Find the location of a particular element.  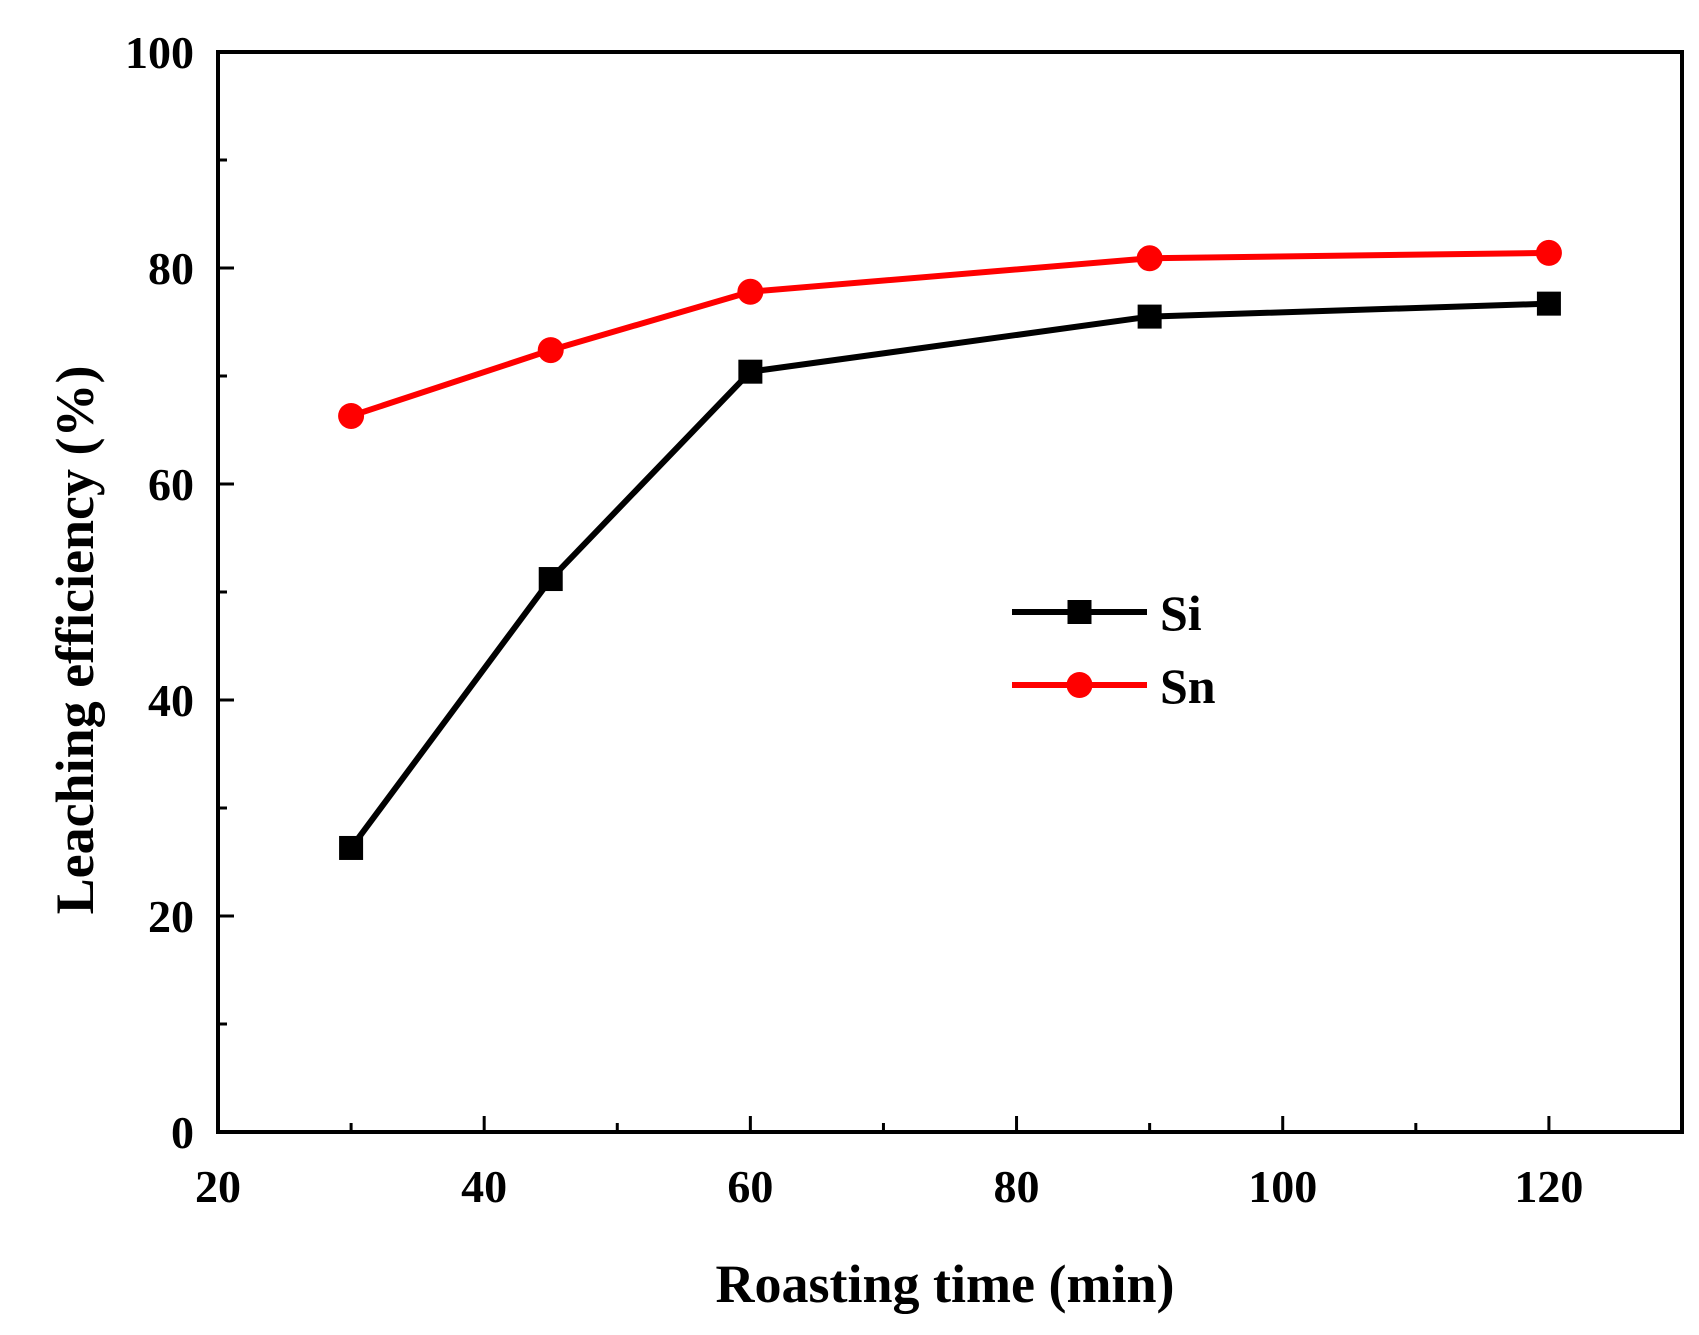

y-tick-label: 0 is located at coordinates (182, 1132).